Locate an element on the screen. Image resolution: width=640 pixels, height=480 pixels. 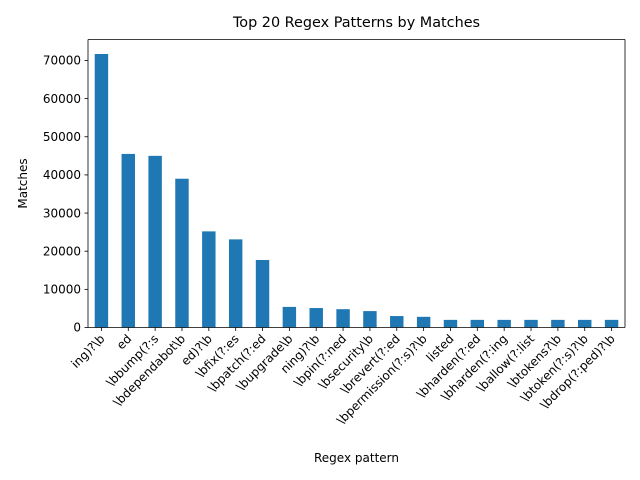
y-tick-label: 40000 is located at coordinates (62, 175).